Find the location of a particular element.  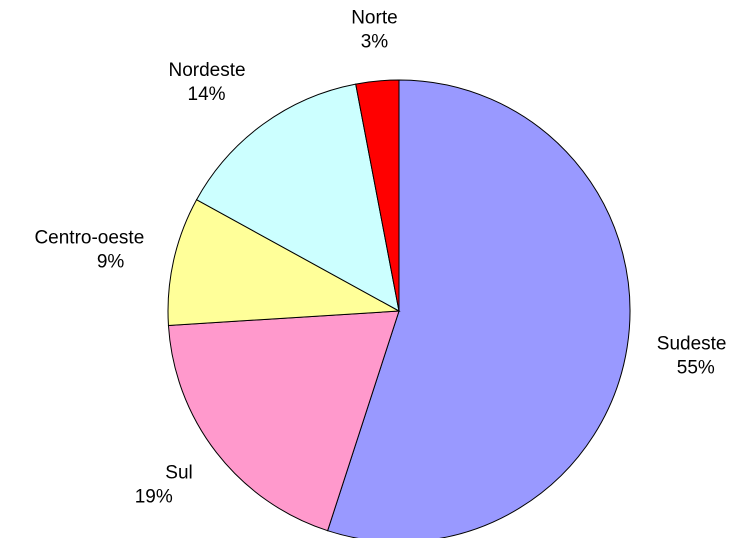

slice-value-label: 9% is located at coordinates (111, 261).